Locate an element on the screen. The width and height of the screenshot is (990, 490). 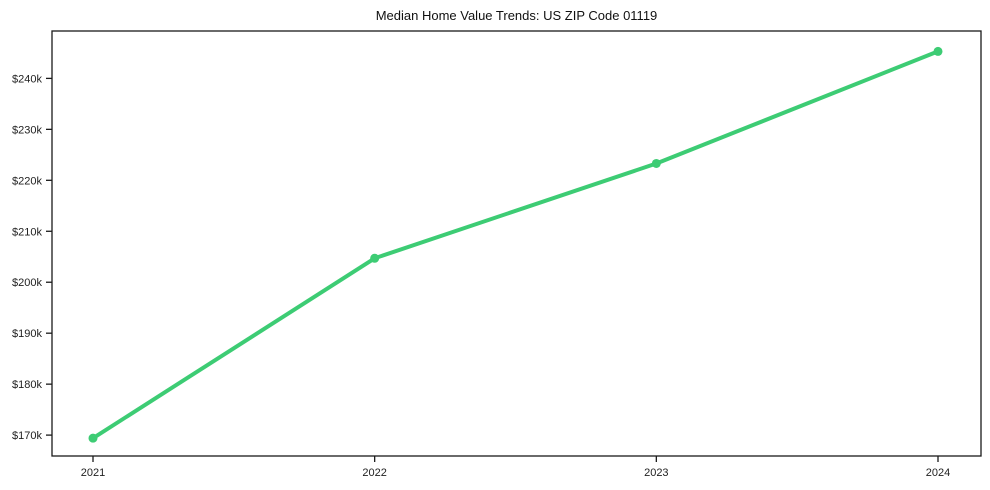
y-tick-label: $240k is located at coordinates (27, 79).